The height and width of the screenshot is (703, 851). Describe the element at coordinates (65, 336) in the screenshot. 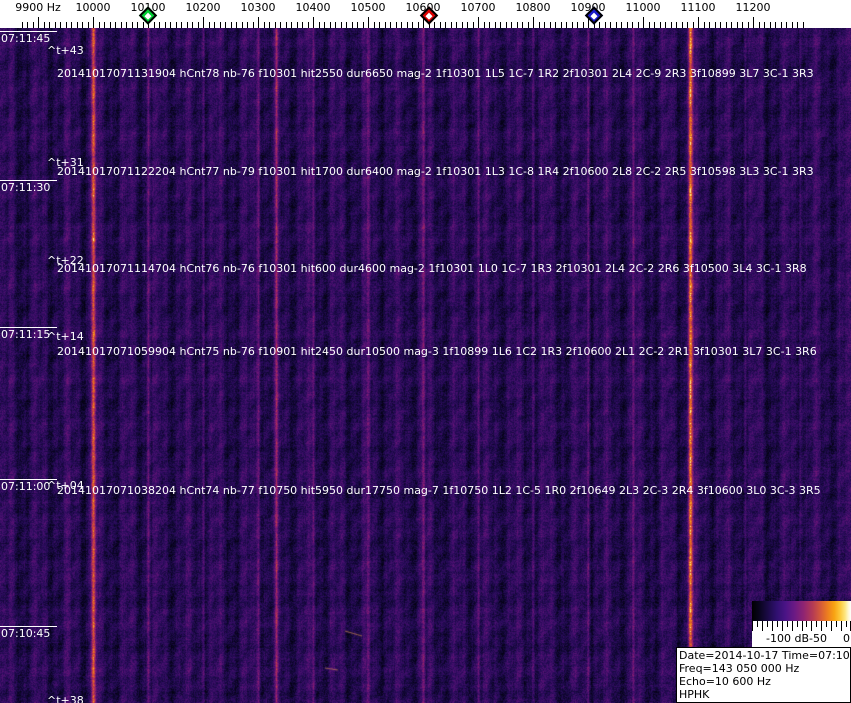

I see `echo-time-offset-label: ^t+14` at that location.